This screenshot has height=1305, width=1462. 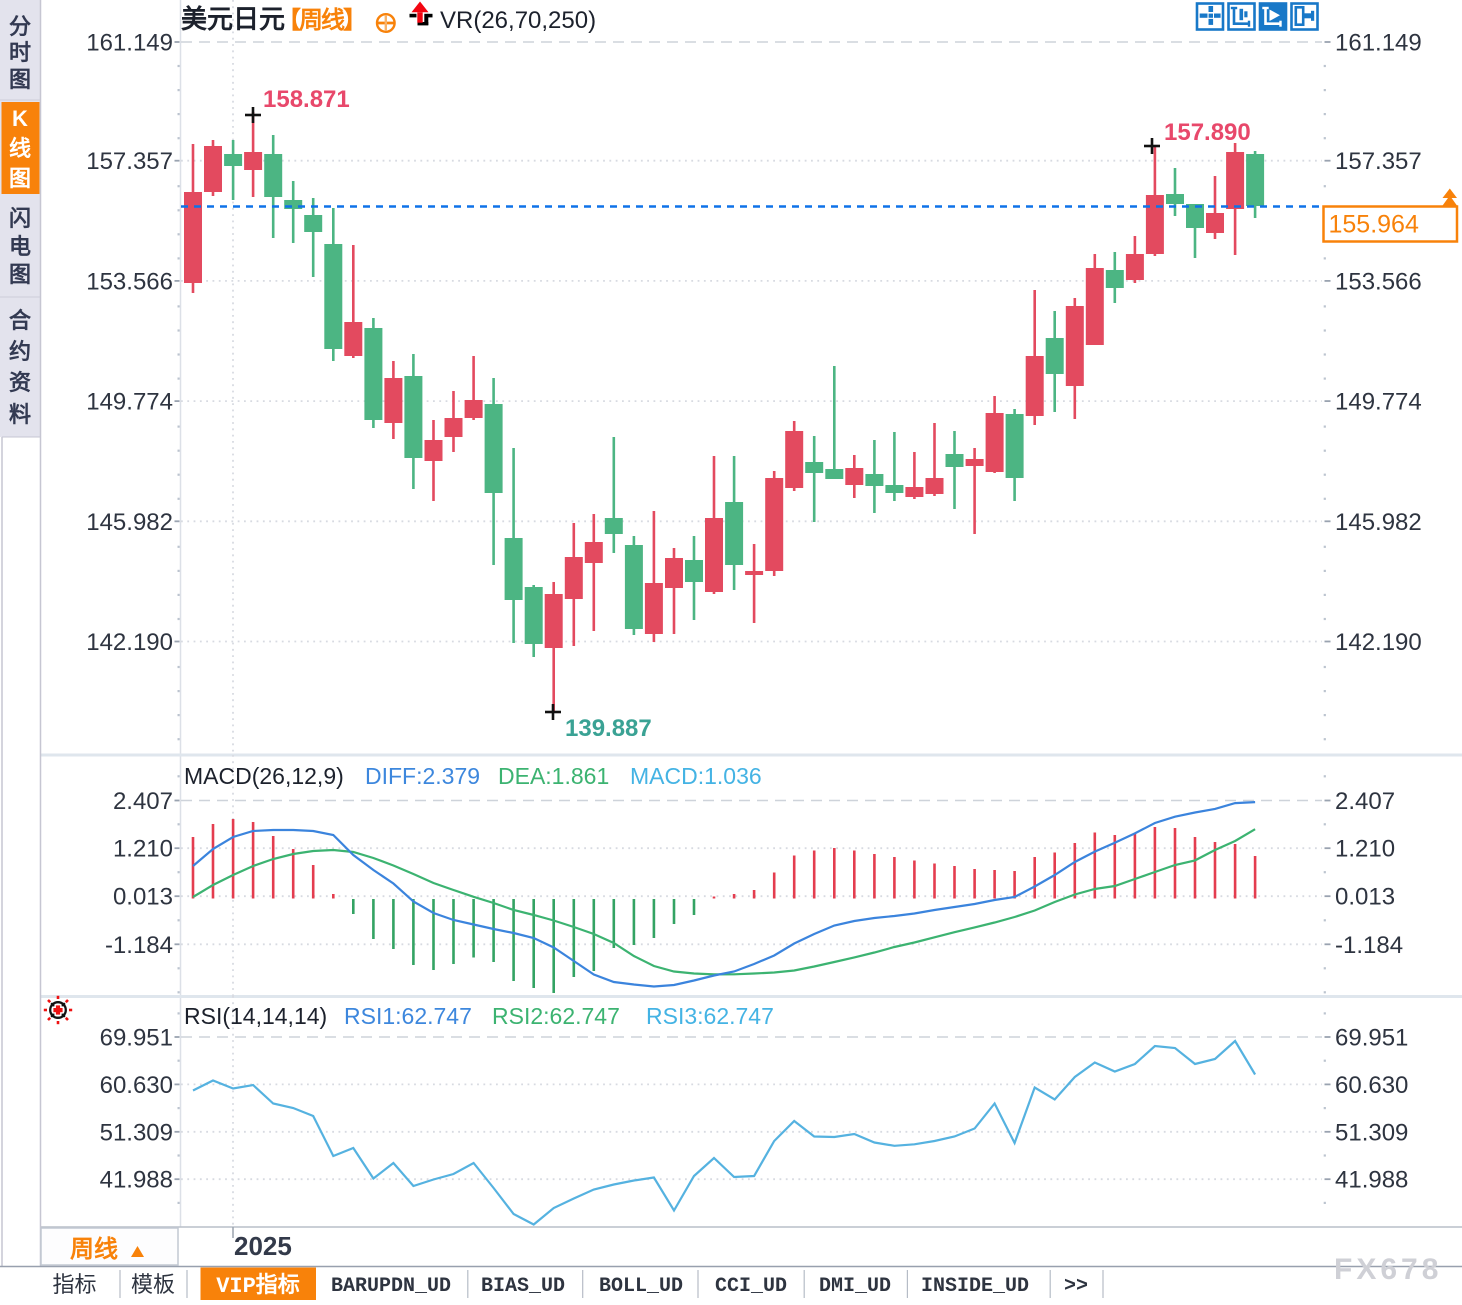 What do you see at coordinates (710, 1016) in the screenshot?
I see `svg-text: RSI3:62.747` at bounding box center [710, 1016].